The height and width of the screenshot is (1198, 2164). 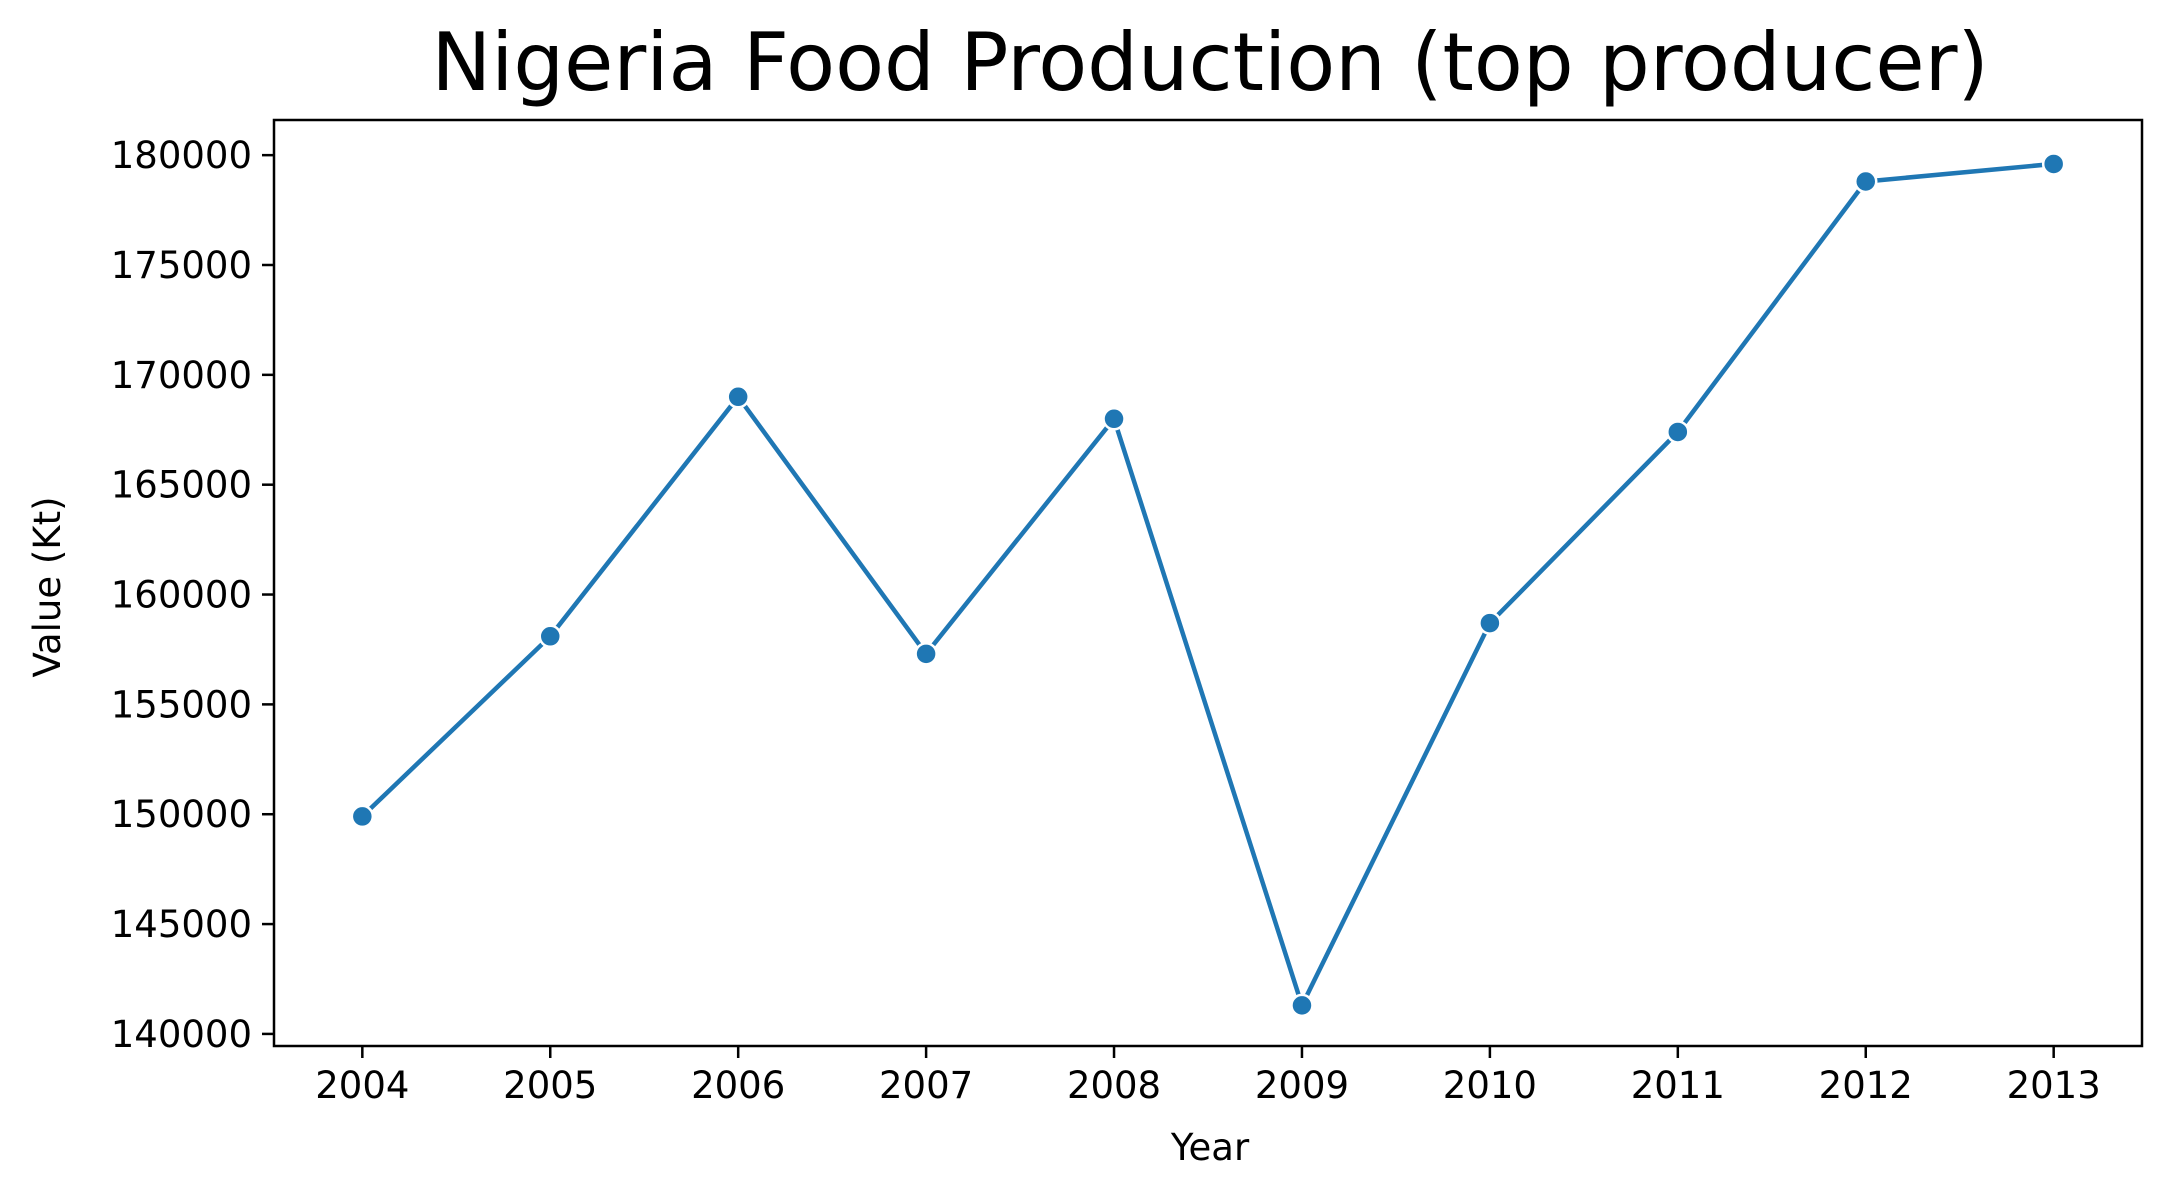 I want to click on y-tick-label: 150000, so click(x=181, y=814).